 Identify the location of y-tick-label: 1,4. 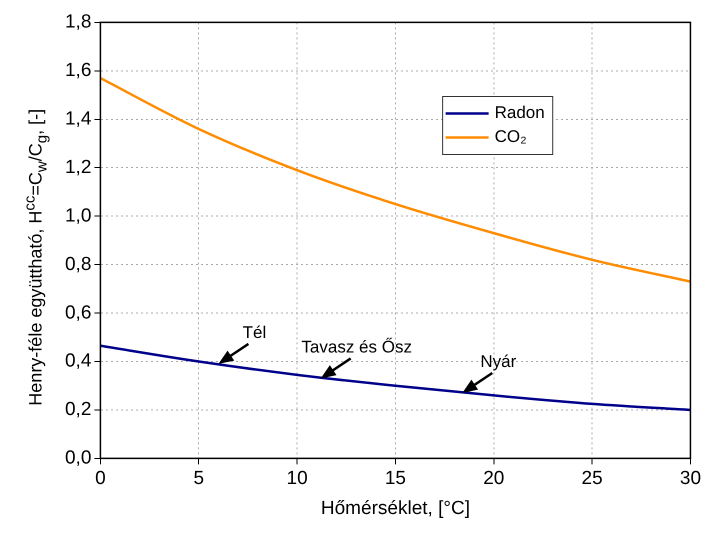
(78, 119).